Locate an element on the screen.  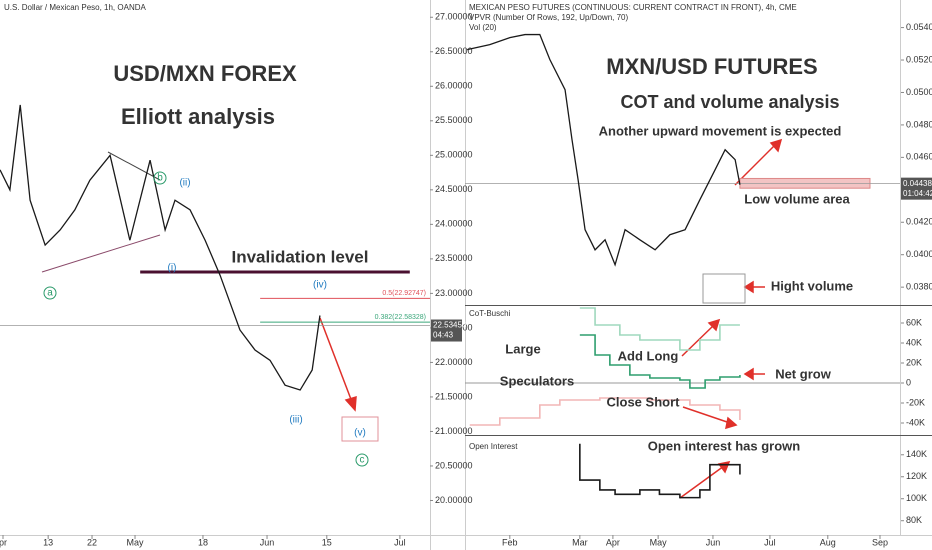
annotation: Open interest has grown is located at coordinates (724, 445).